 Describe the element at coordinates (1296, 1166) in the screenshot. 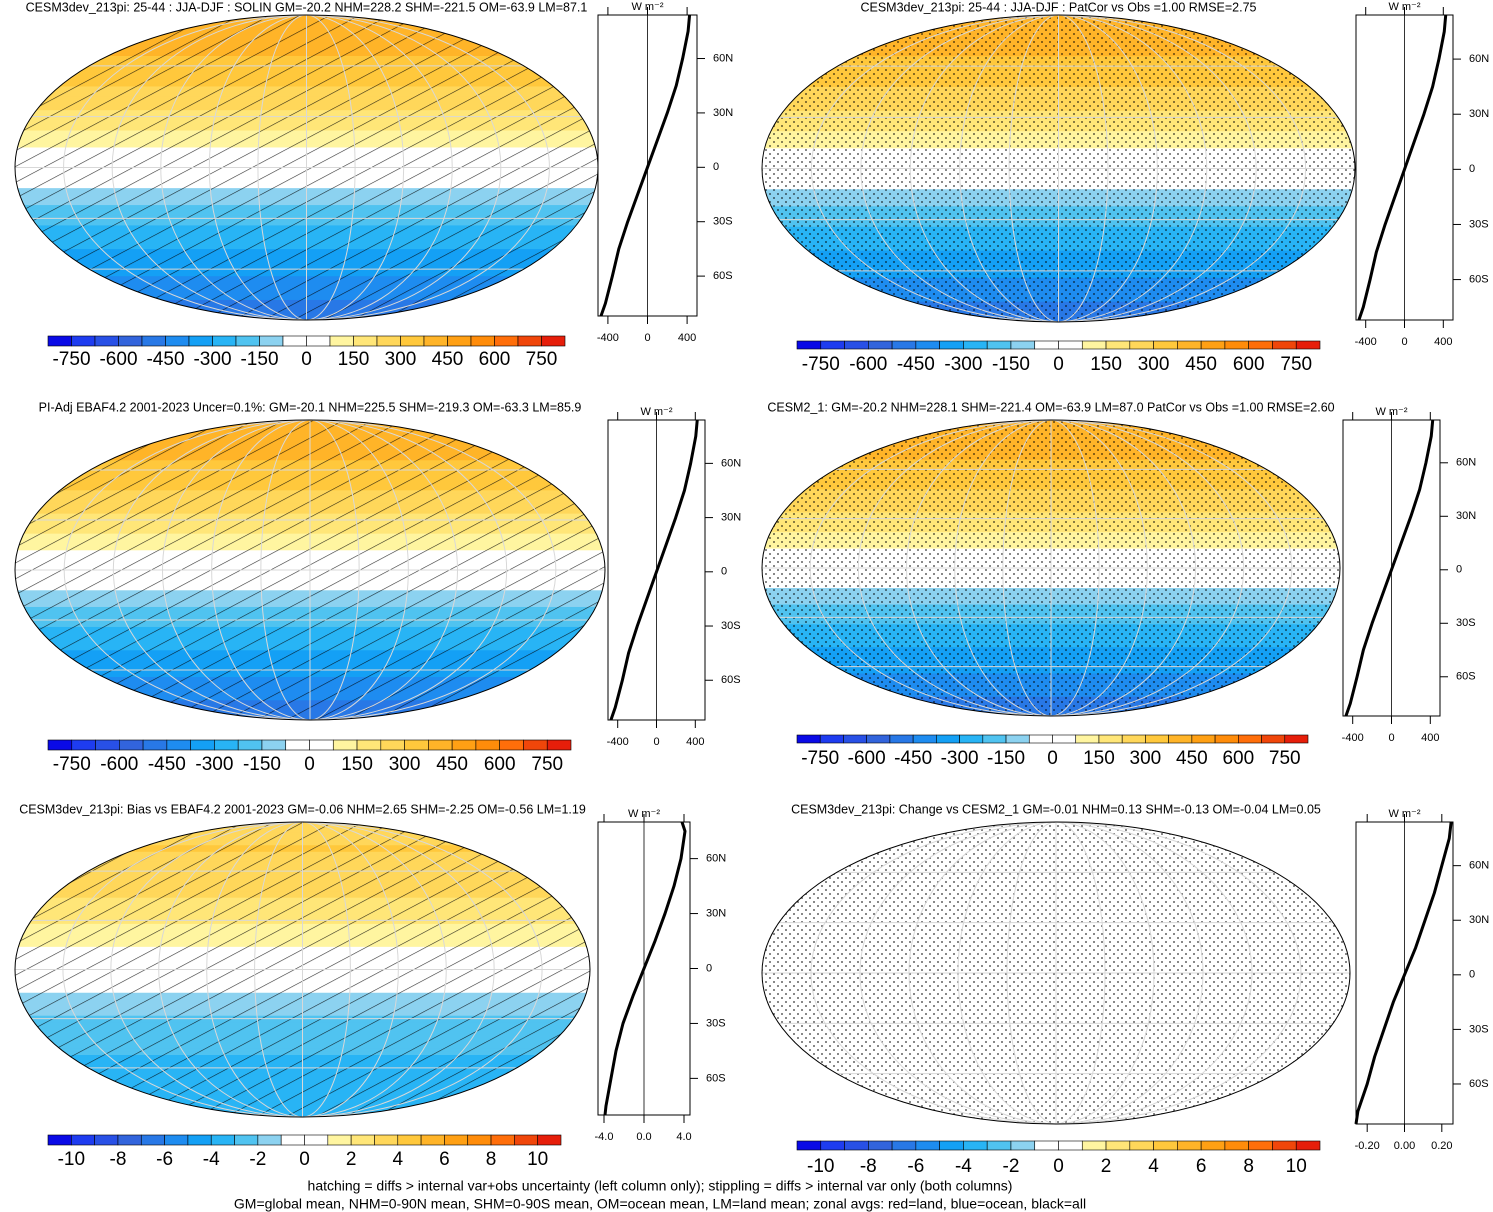

I see `colorbar-label: 10` at that location.